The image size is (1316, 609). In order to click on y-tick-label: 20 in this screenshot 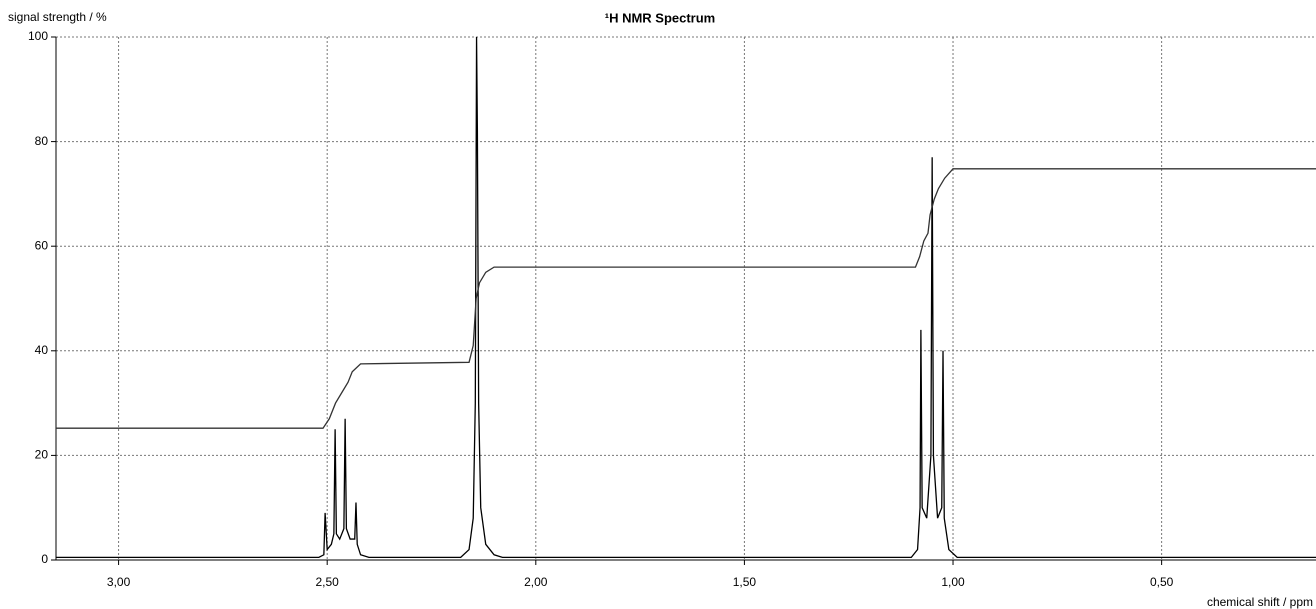, I will do `click(42, 455)`.